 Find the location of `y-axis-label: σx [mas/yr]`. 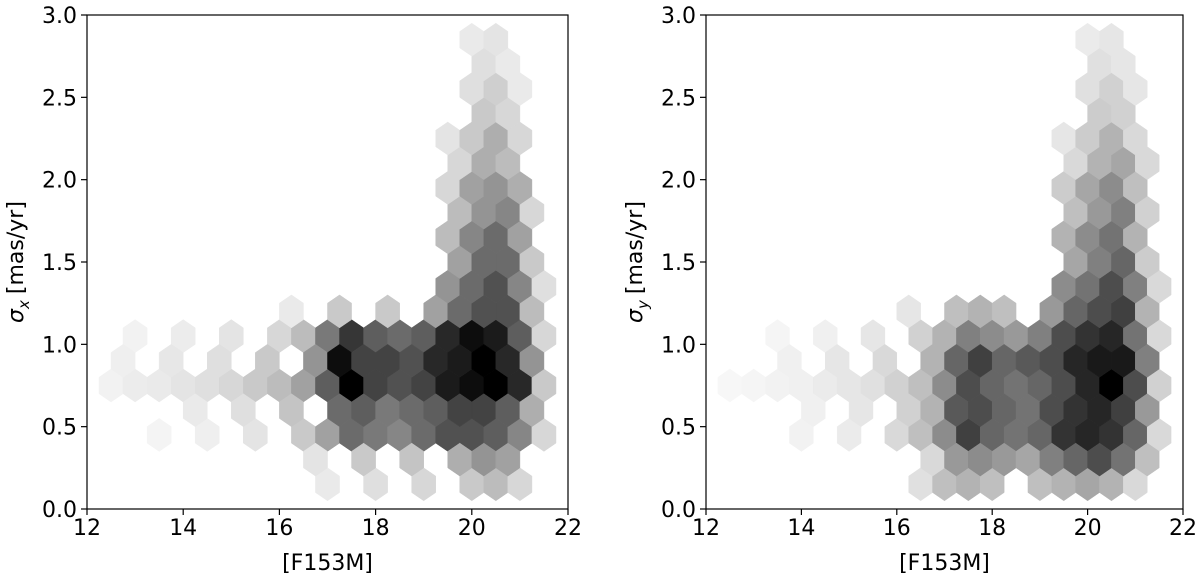

y-axis-label: σx [mas/yr] is located at coordinates (18, 262).